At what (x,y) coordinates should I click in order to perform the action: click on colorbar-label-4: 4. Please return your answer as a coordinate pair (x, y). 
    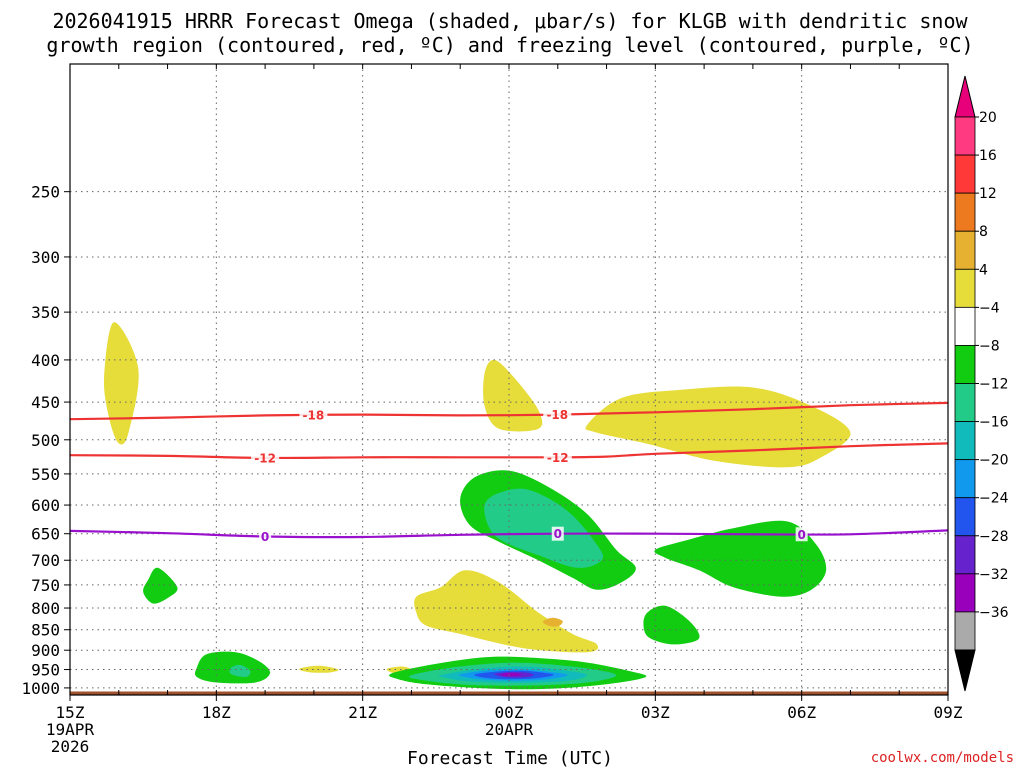
    Looking at the image, I should click on (983, 270).